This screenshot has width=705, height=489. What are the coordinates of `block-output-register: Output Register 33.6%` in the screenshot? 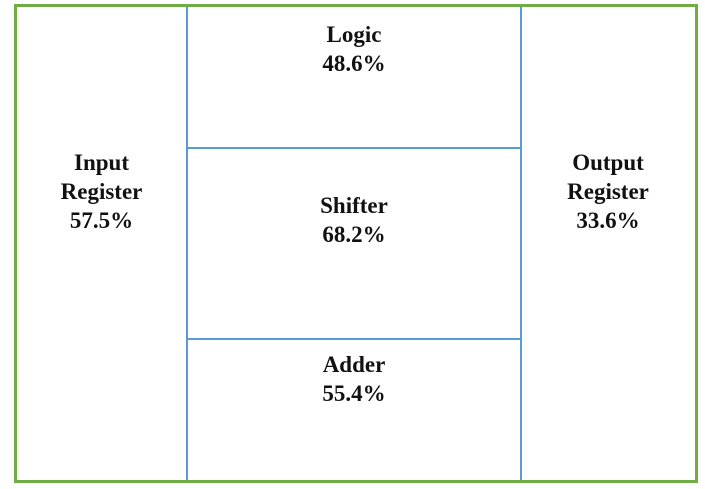 It's located at (608, 191).